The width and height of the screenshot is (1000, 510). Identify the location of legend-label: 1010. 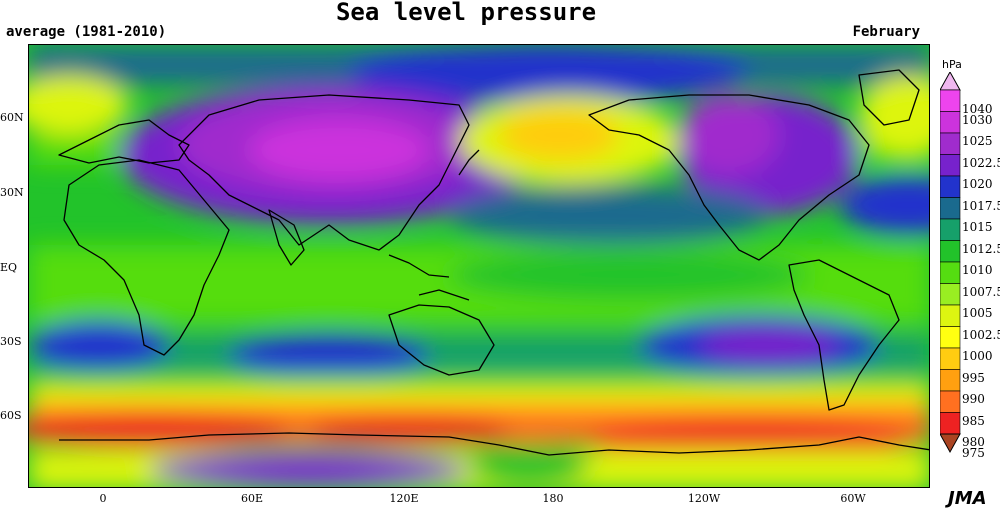
(977, 270).